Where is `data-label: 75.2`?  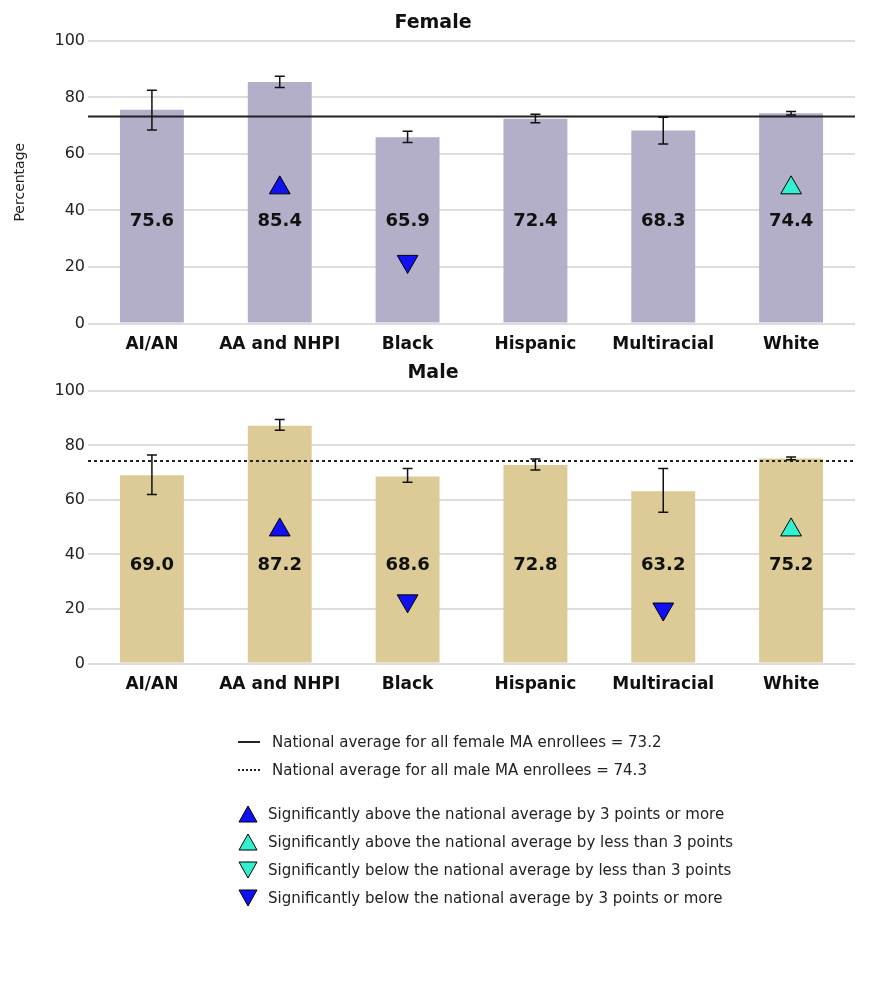 data-label: 75.2 is located at coordinates (791, 564).